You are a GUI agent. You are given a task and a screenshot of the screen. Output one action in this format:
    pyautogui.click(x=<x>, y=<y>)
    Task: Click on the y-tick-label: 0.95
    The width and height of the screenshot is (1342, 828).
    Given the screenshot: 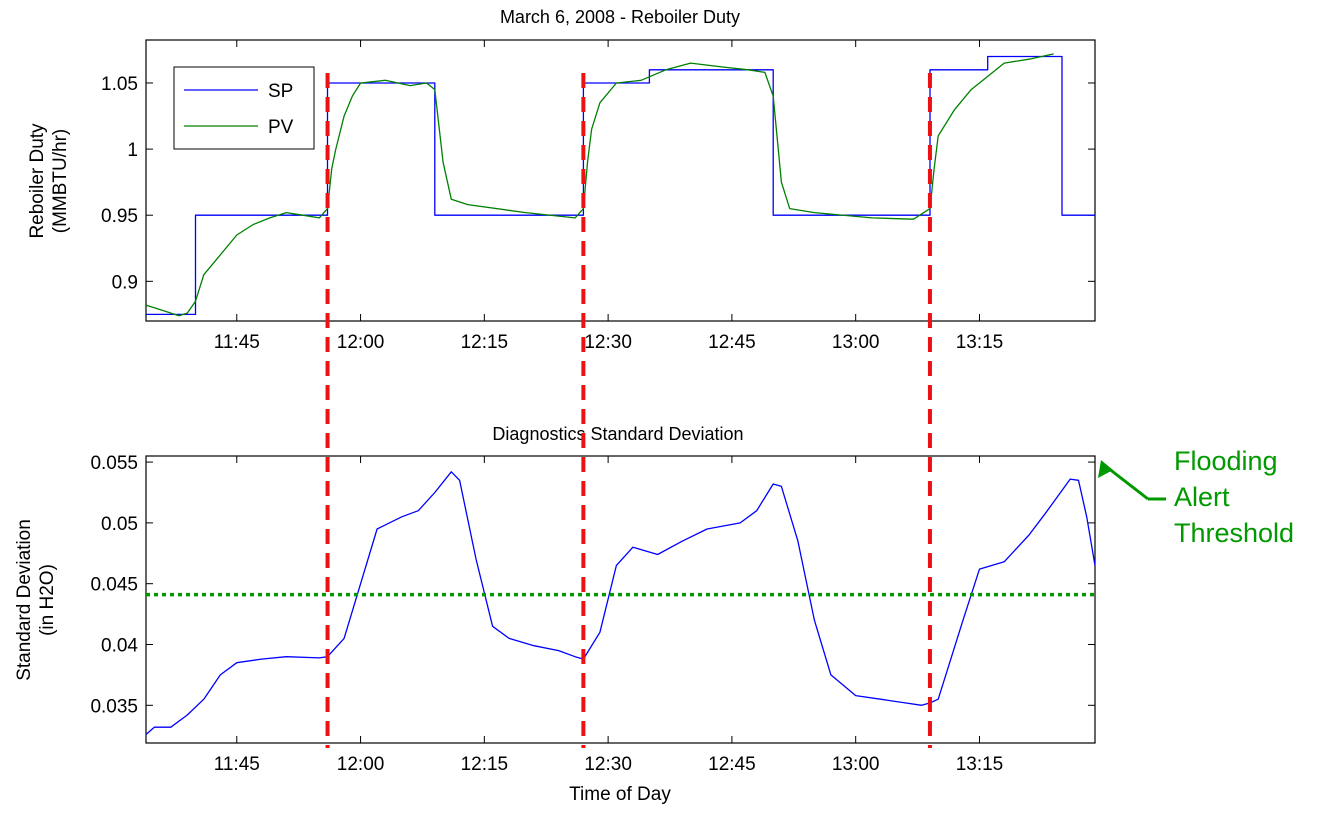 What is the action you would take?
    pyautogui.click(x=119, y=216)
    